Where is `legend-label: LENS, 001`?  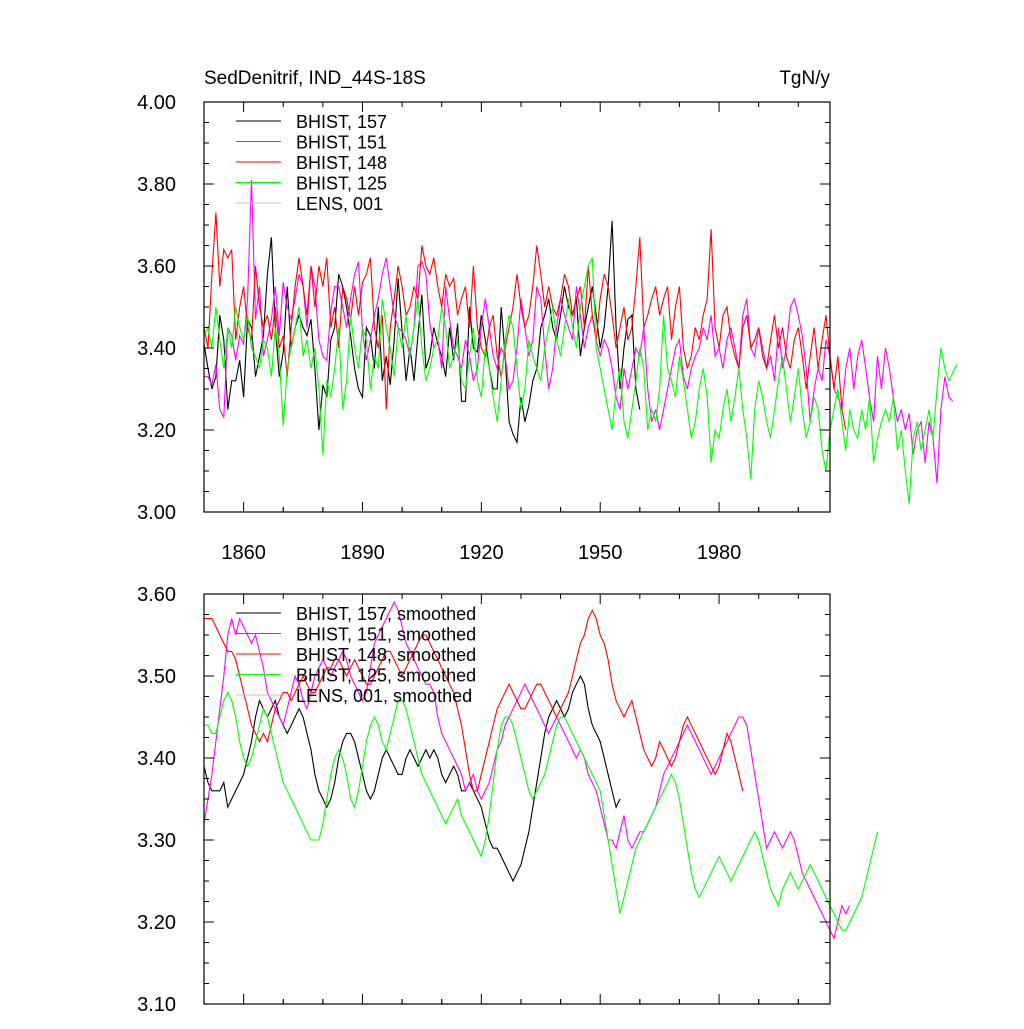 legend-label: LENS, 001 is located at coordinates (339, 204).